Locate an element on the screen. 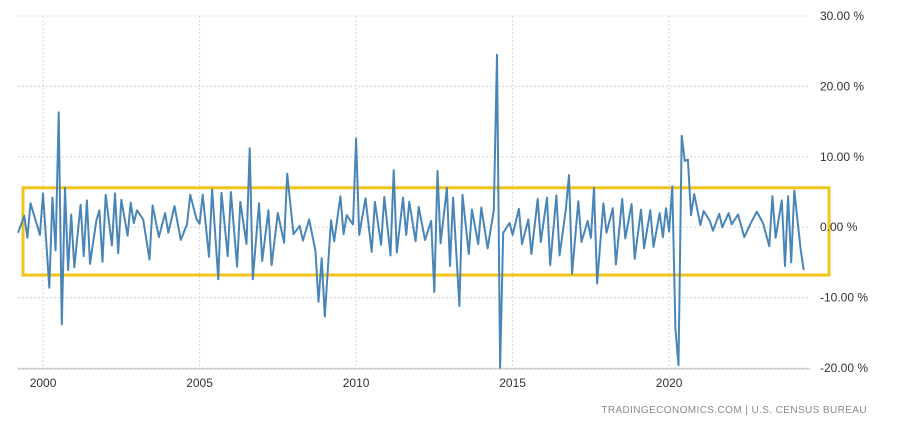  x-tick-label: 2020 is located at coordinates (669, 383).